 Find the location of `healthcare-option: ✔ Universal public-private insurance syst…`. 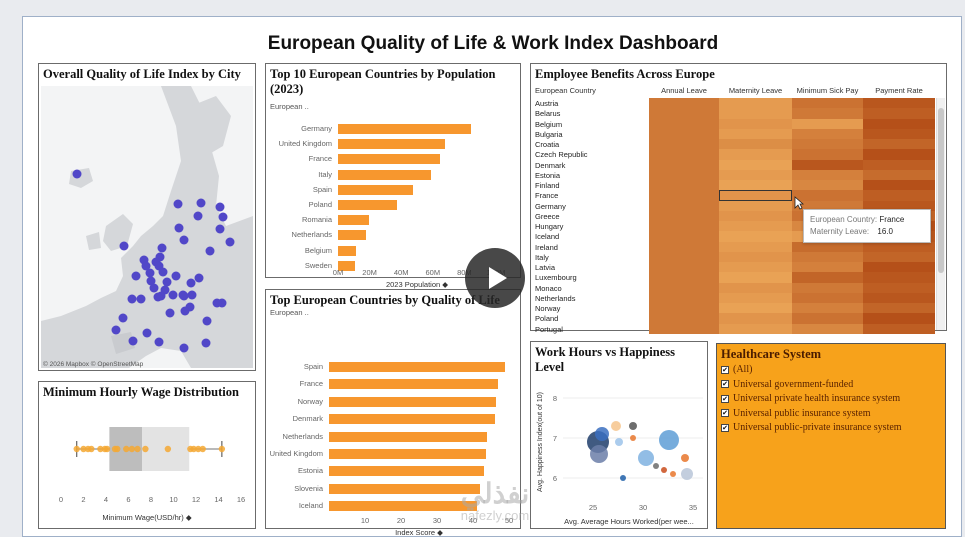

healthcare-option: ✔ Universal public-private insurance syst… is located at coordinates (811, 427).